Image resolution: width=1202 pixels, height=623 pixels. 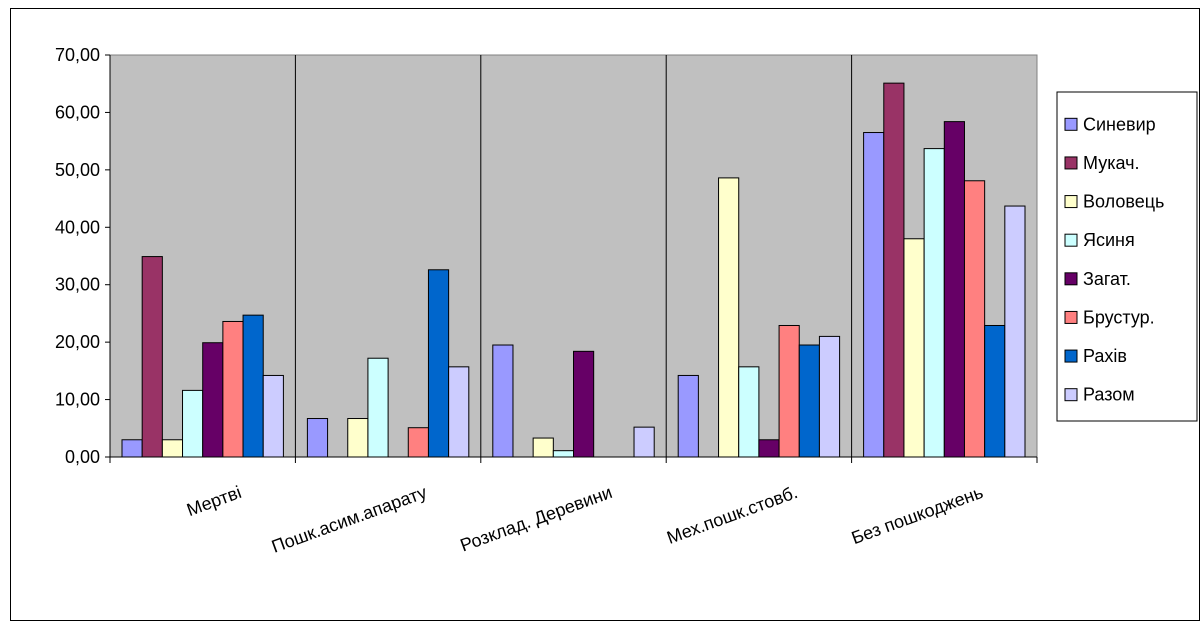 What do you see at coordinates (1127, 256) in the screenshot?
I see `legend-box` at bounding box center [1127, 256].